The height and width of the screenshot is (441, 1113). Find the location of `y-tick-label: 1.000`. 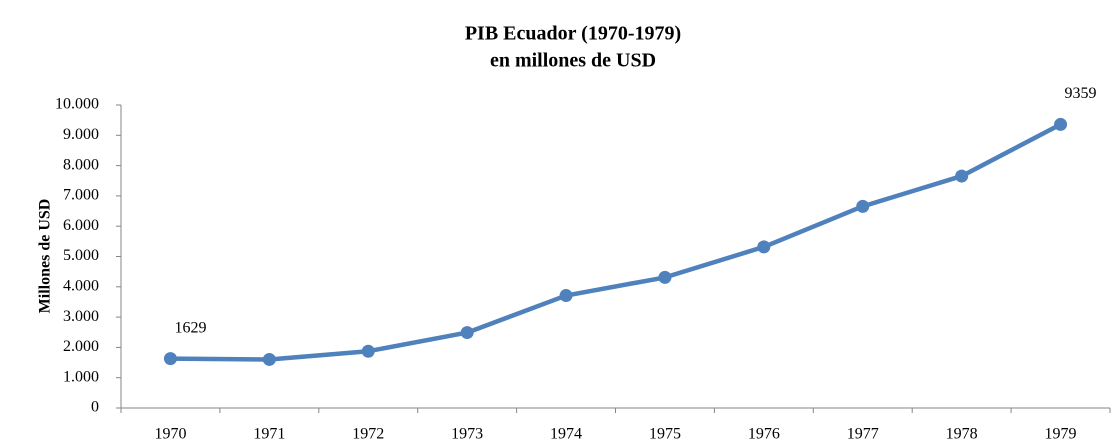

y-tick-label: 1.000 is located at coordinates (81, 376).